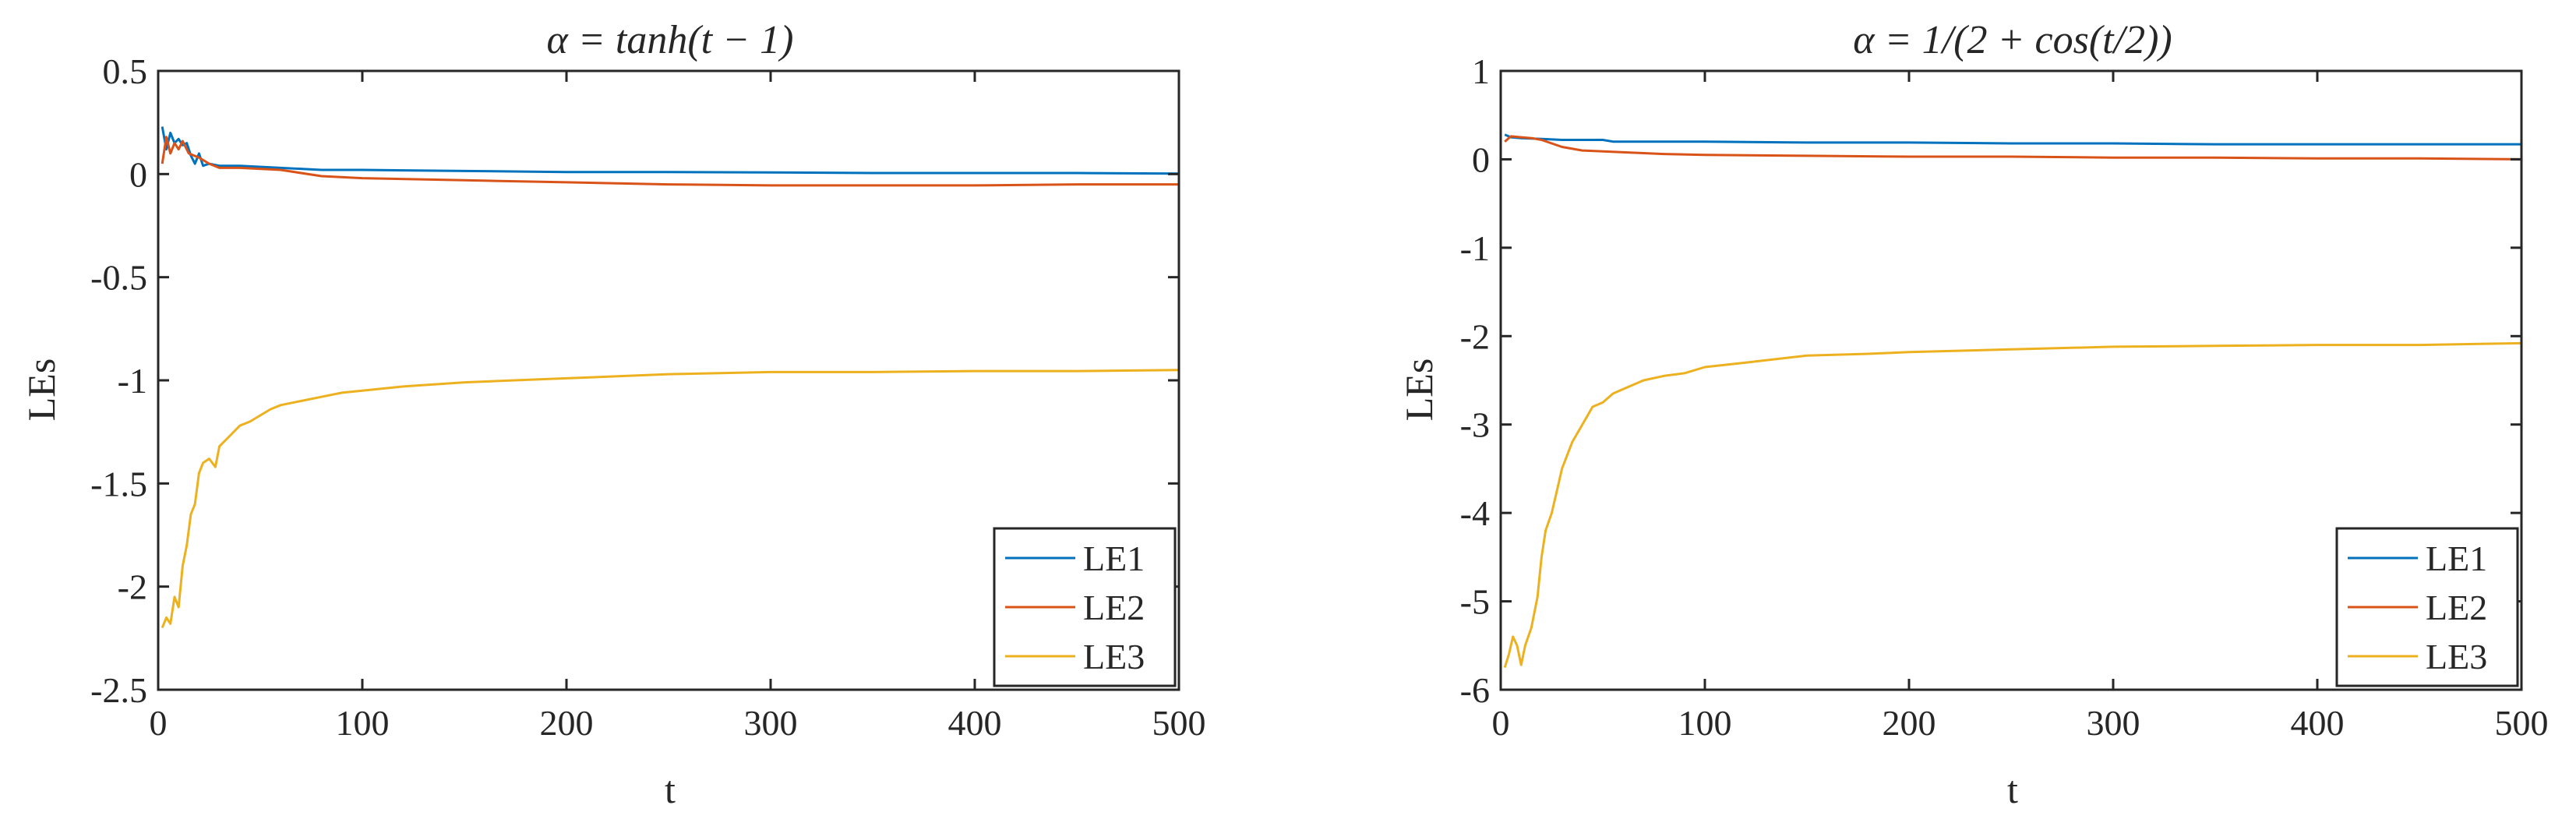  Describe the element at coordinates (118, 483) in the screenshot. I see `y-tick-label: -1.5` at that location.